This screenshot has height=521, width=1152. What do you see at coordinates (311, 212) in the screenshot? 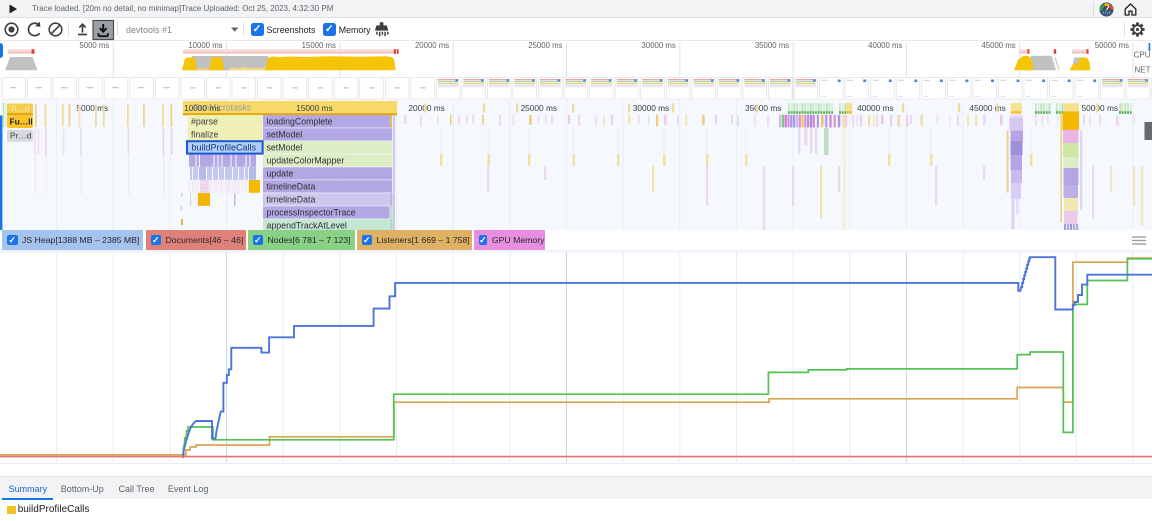
I see `svg-text: processInspectorTrace` at bounding box center [311, 212].